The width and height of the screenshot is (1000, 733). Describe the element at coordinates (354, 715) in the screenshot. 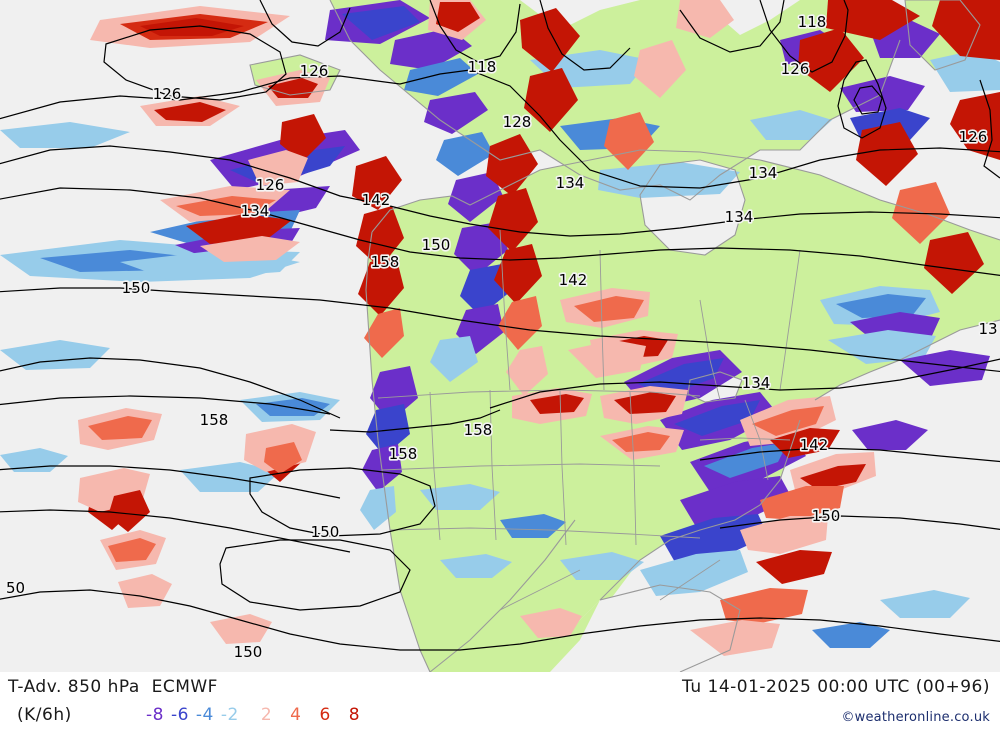

I see `legend-tick-pos8: 8` at that location.